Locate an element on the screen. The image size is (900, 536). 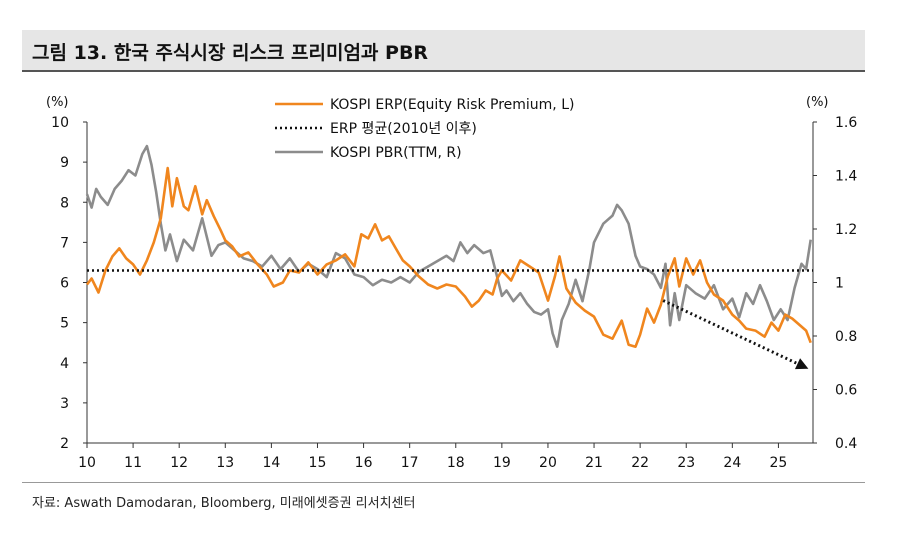
y-right-unit: (%) is located at coordinates (817, 102).